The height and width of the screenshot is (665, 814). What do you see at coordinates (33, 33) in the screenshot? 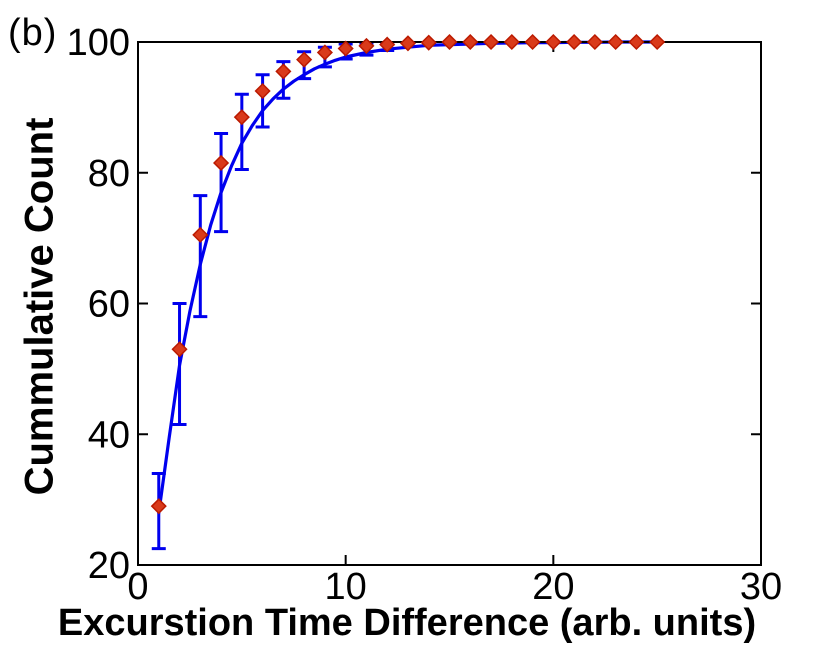
I see `panel-label: (b)` at bounding box center [33, 33].